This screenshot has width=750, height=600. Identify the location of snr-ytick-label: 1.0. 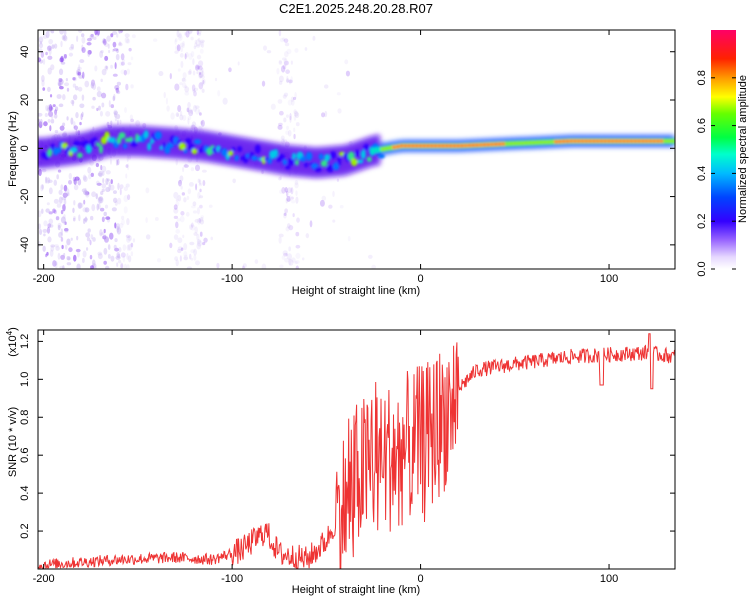
(25, 379).